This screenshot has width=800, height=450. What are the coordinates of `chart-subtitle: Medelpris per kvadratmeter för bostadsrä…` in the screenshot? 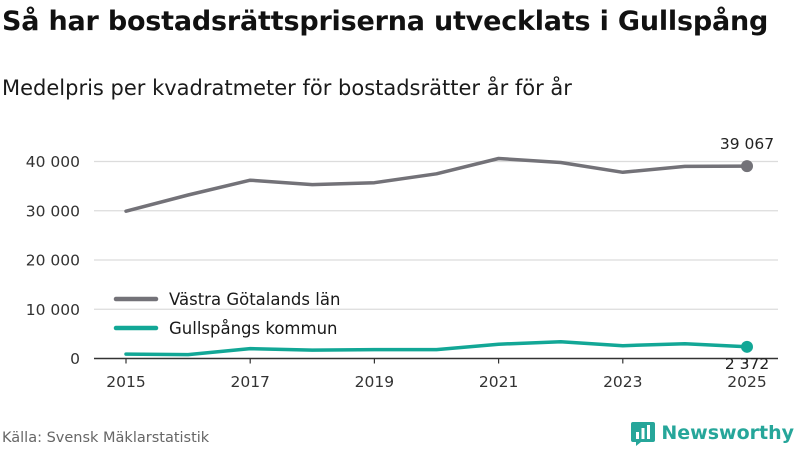 It's located at (287, 88).